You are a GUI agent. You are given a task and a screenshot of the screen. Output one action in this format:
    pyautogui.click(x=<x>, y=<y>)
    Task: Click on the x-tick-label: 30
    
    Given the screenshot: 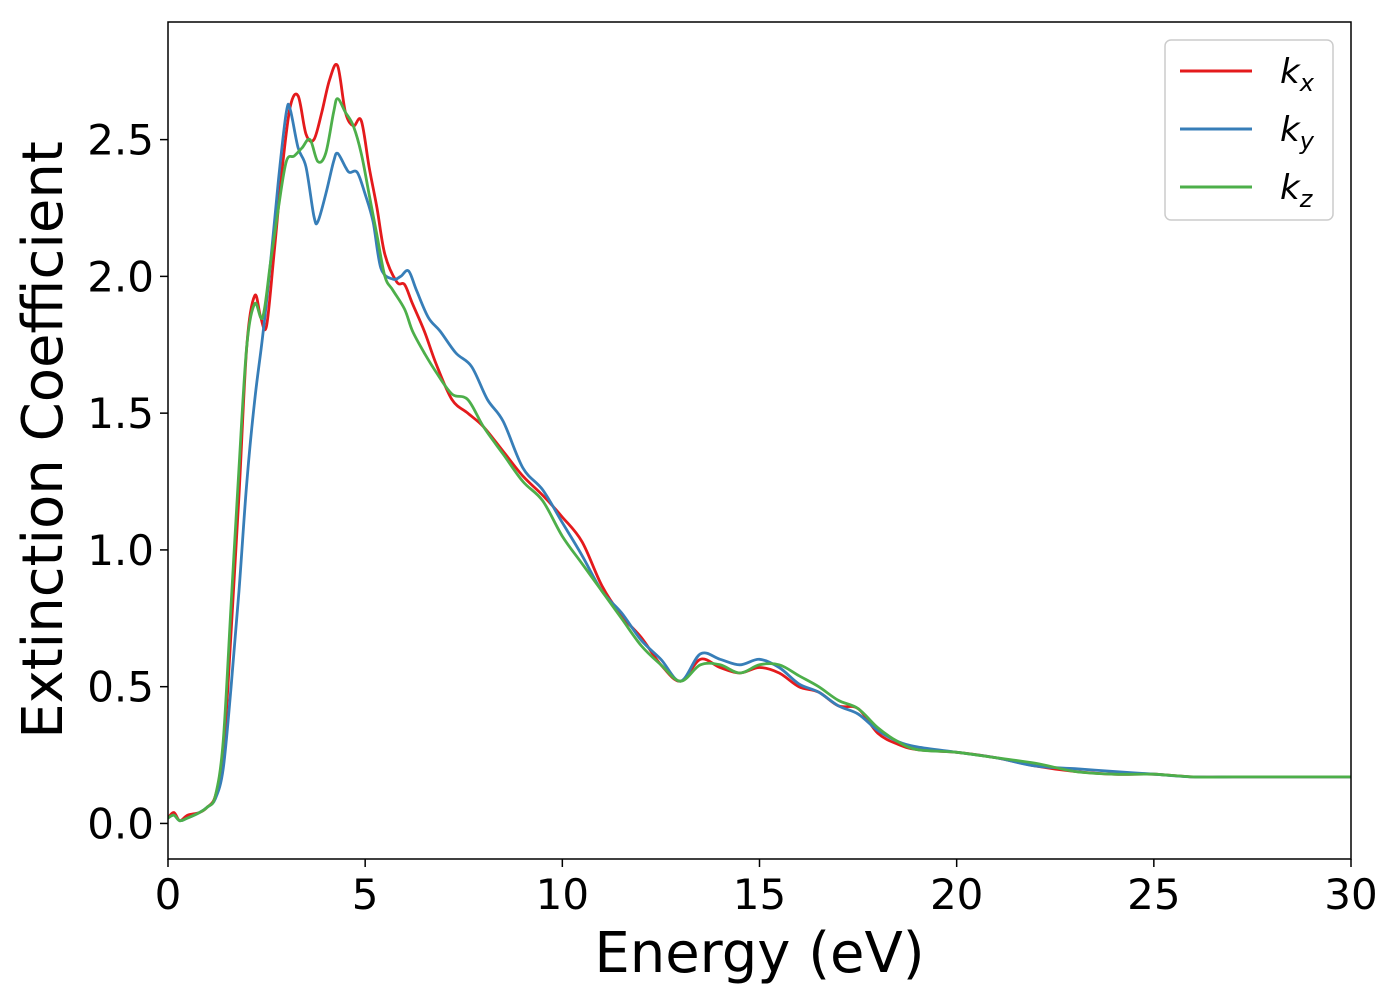 What is the action you would take?
    pyautogui.click(x=1350, y=894)
    